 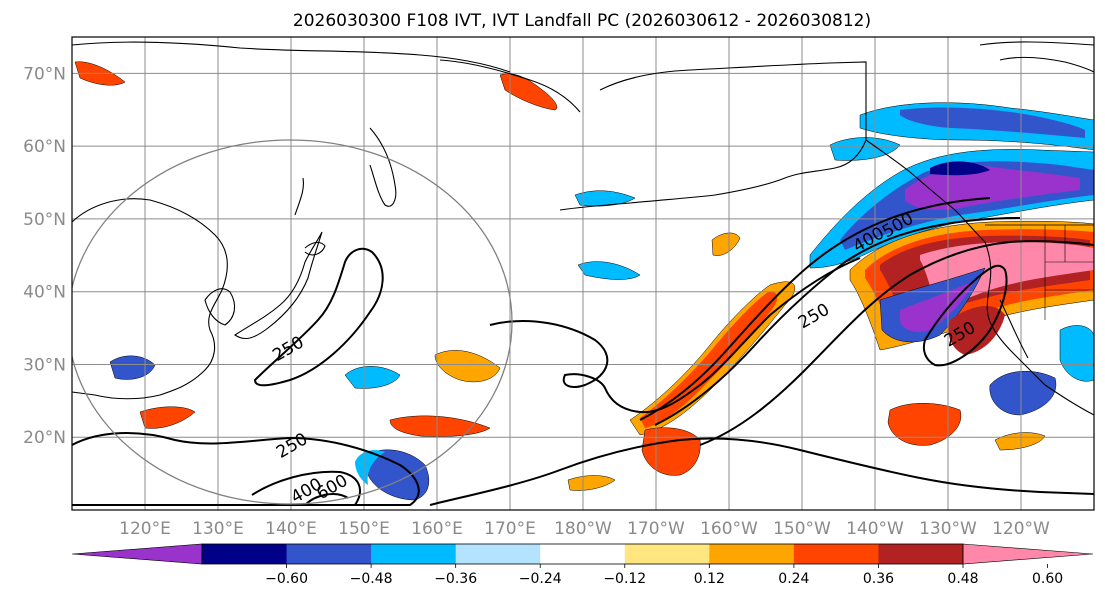 What do you see at coordinates (218, 529) in the screenshot?
I see `lon-tick-label: 130°E` at bounding box center [218, 529].